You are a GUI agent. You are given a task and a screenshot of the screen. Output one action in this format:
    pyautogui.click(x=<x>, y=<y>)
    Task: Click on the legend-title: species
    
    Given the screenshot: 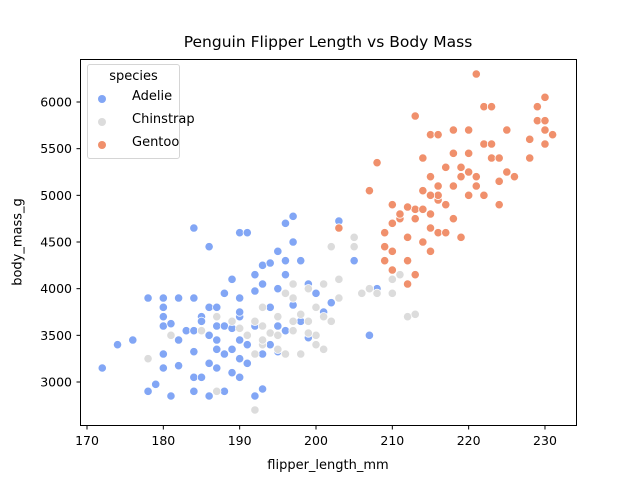 What is the action you would take?
    pyautogui.click(x=133, y=76)
    